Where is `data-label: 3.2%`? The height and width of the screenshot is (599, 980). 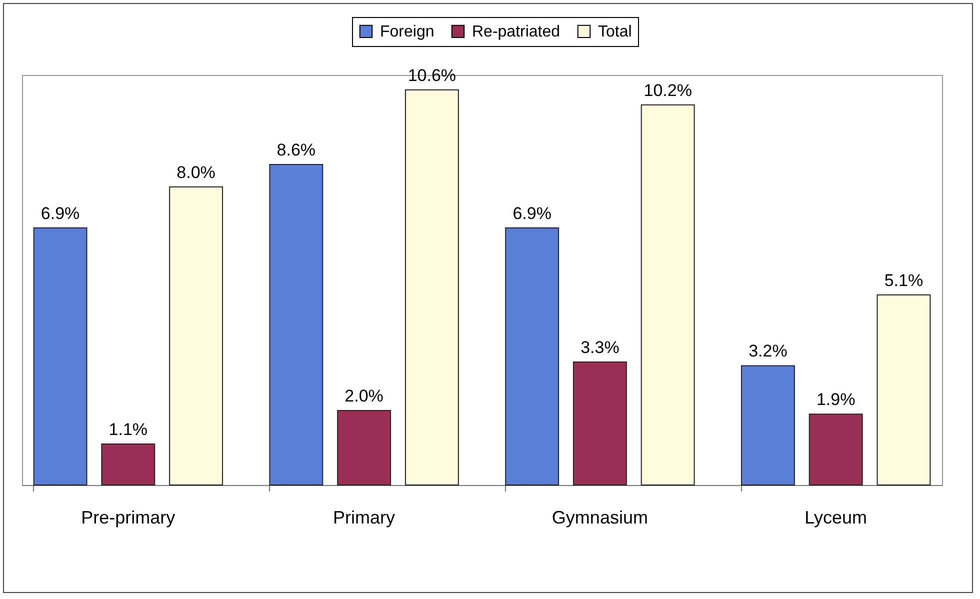
data-label: 3.2% is located at coordinates (768, 351).